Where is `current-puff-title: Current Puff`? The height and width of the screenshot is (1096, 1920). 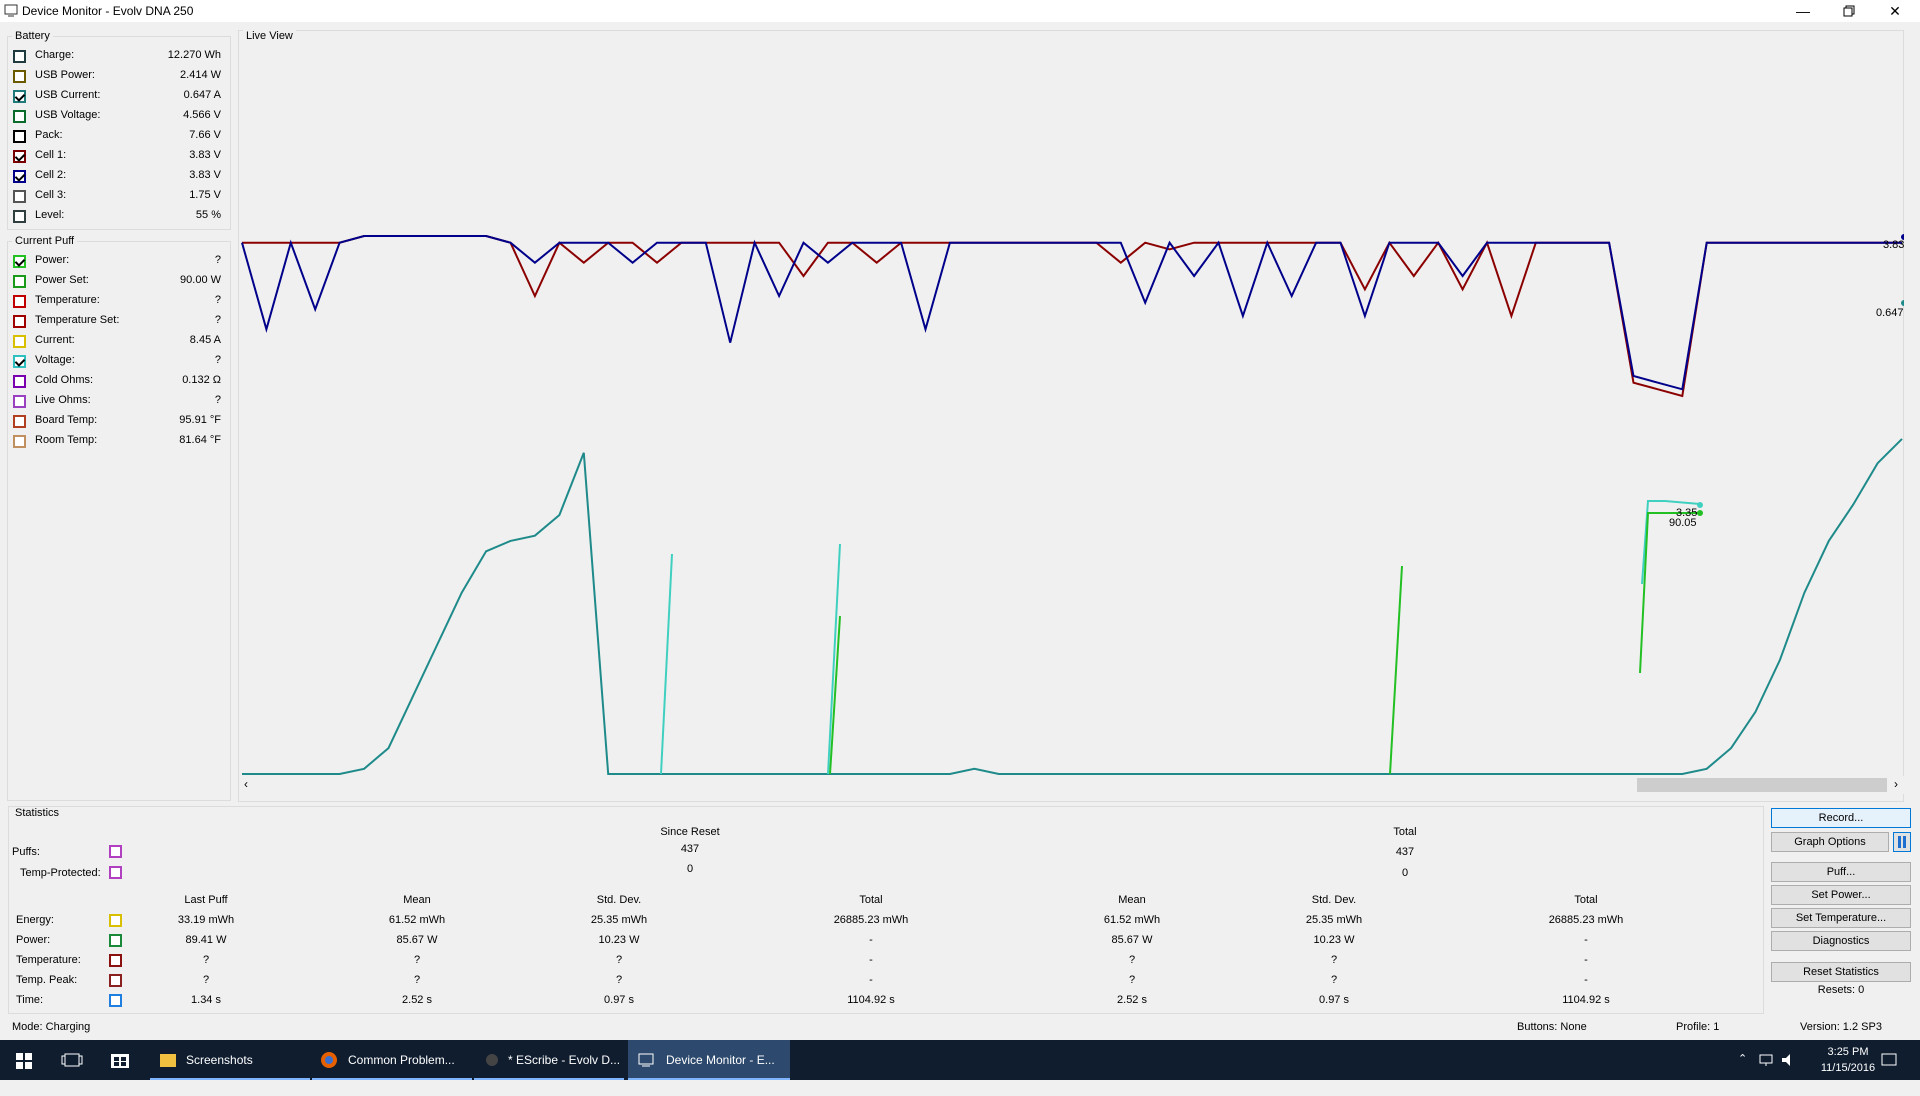
current-puff-title: Current Puff is located at coordinates (45, 241).